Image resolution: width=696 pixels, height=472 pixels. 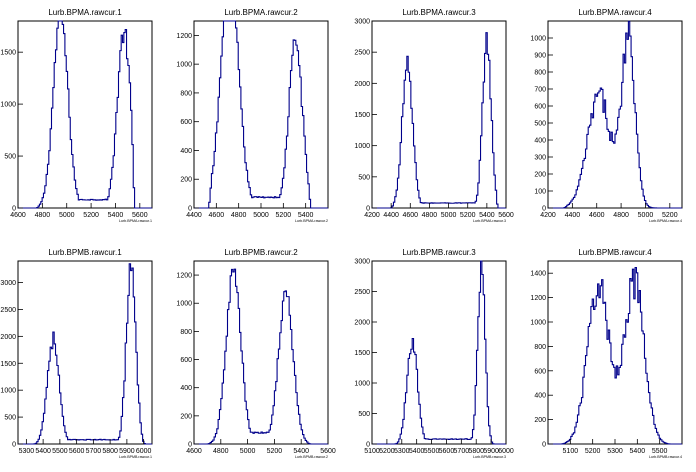 What do you see at coordinates (462, 451) in the screenshot?
I see `x-tick-label: 5700` at bounding box center [462, 451].